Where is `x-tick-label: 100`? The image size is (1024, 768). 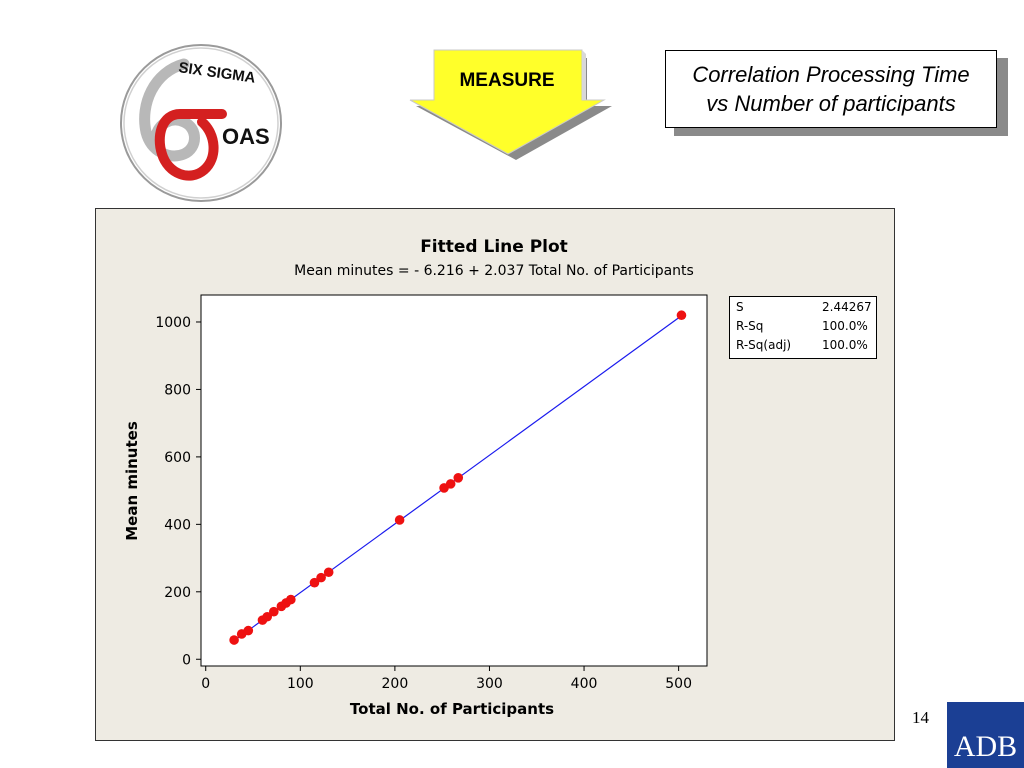 x-tick-label: 100 is located at coordinates (300, 684).